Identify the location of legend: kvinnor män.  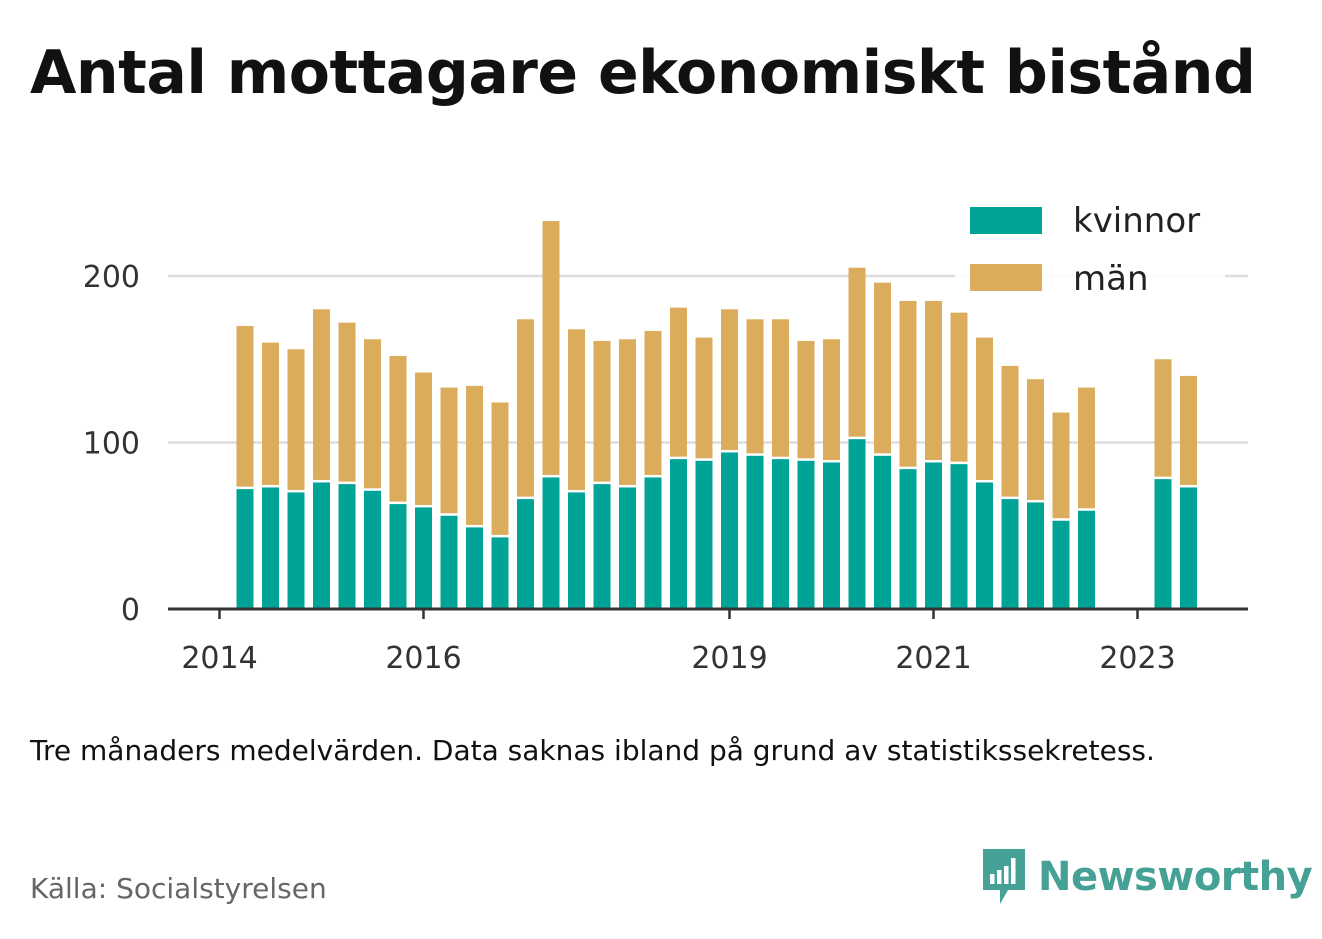
(1090, 253).